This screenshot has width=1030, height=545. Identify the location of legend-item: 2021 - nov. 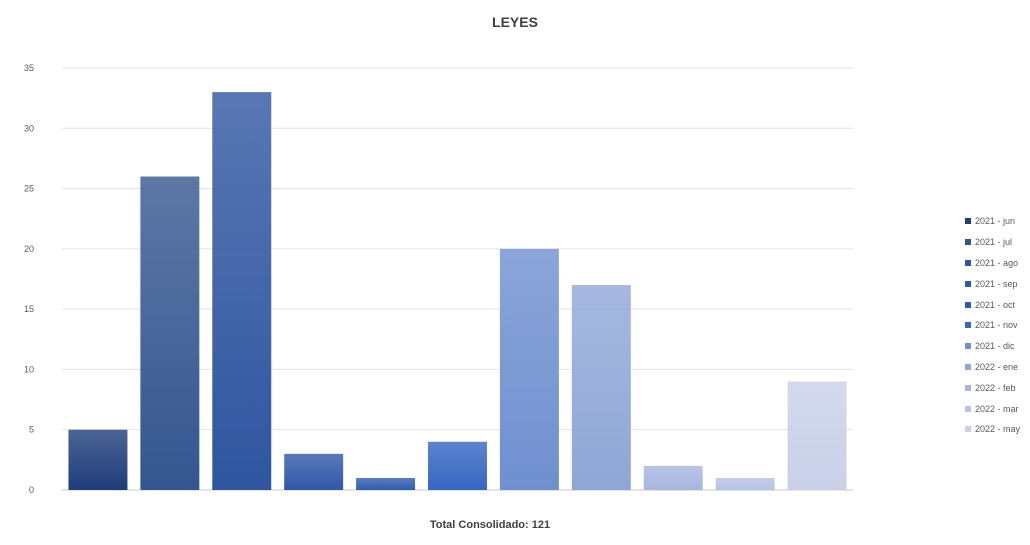
(997, 325).